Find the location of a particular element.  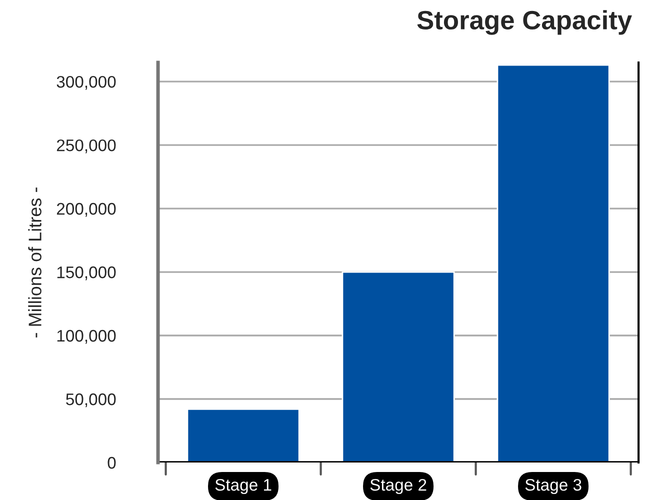

x-tick-label: Stage 1 is located at coordinates (243, 486).